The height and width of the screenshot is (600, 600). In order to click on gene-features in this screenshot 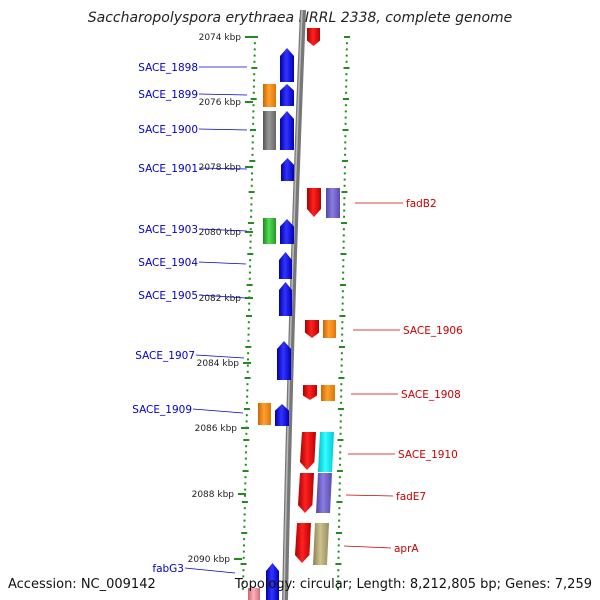, I will do `click(294, 314)`.